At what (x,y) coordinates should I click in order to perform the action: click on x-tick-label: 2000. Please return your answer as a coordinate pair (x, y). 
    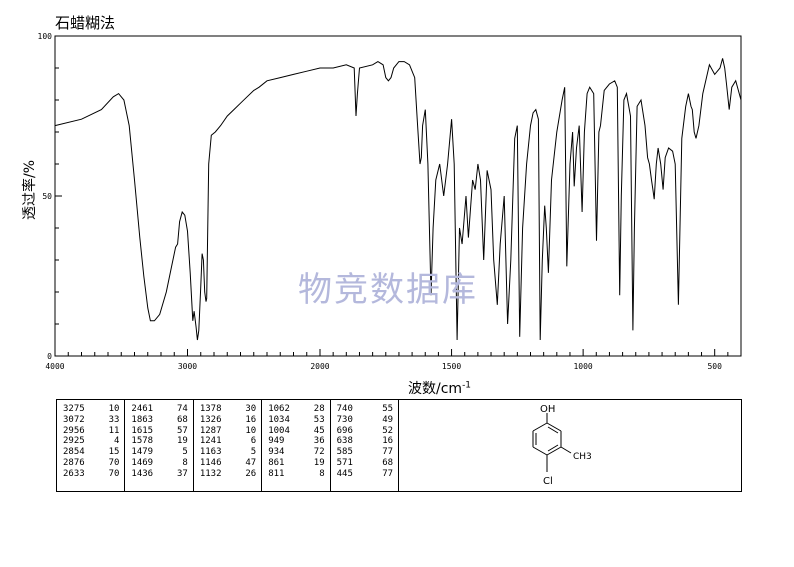
    Looking at the image, I should click on (319, 366).